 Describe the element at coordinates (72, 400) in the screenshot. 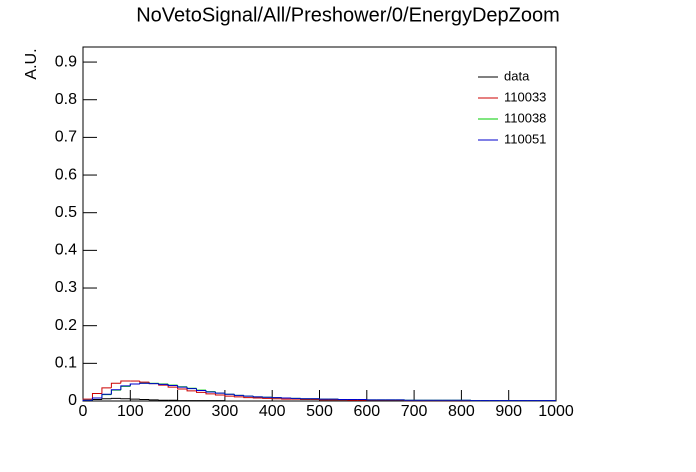

I see `y-tick-label: 0` at that location.